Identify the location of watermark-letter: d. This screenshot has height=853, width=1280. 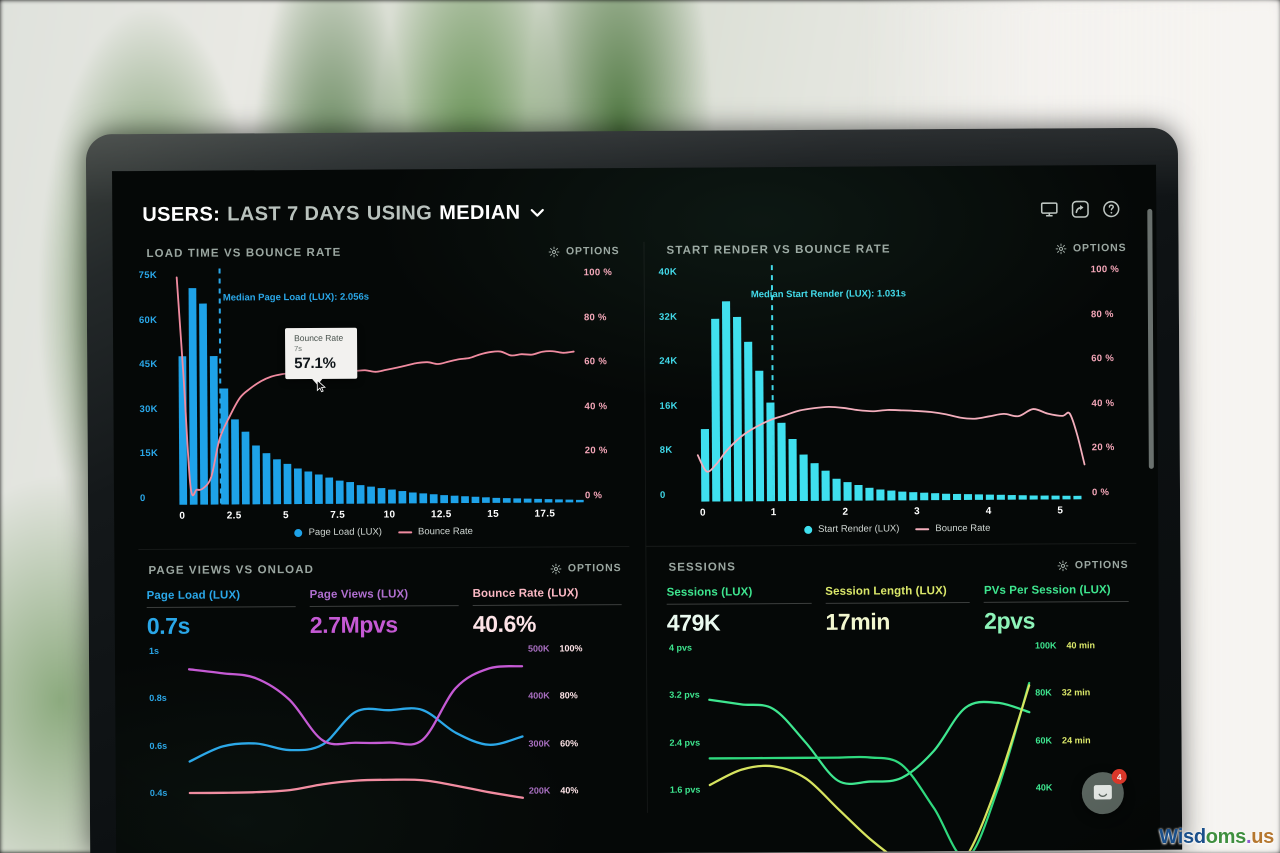
(1199, 837).